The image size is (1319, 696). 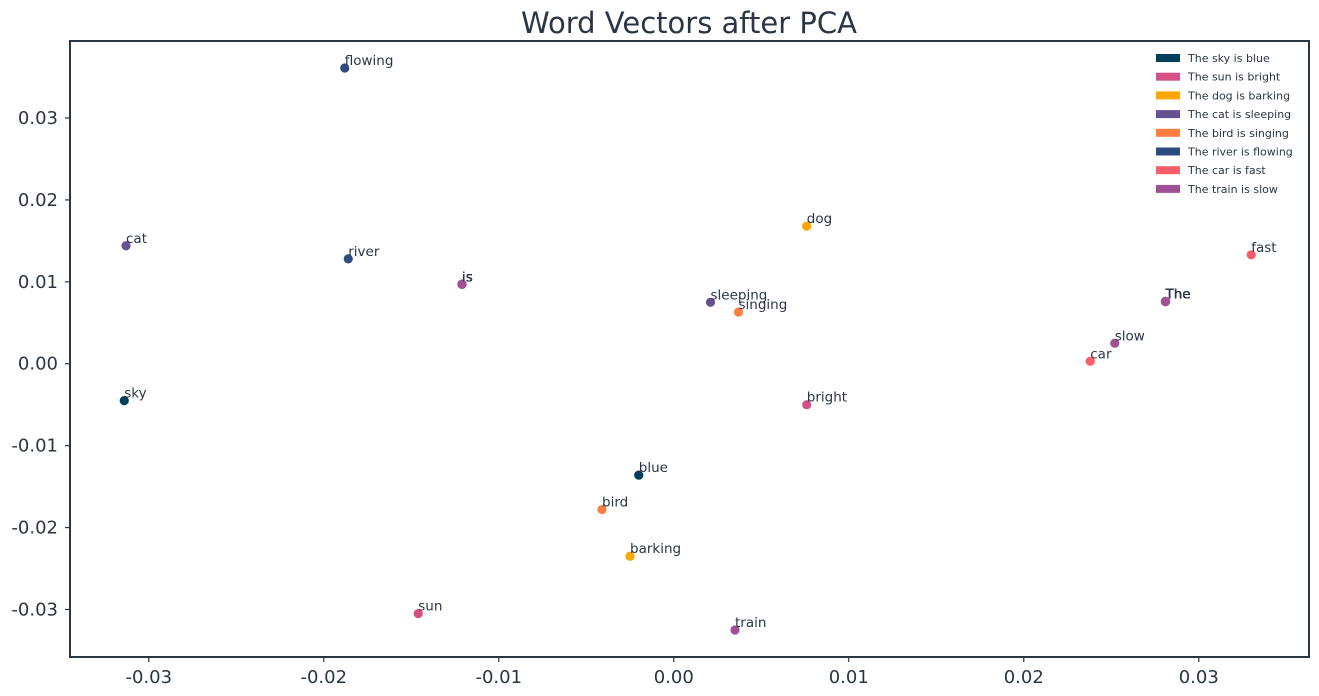 I want to click on point-label-singing: singing, so click(x=763, y=305).